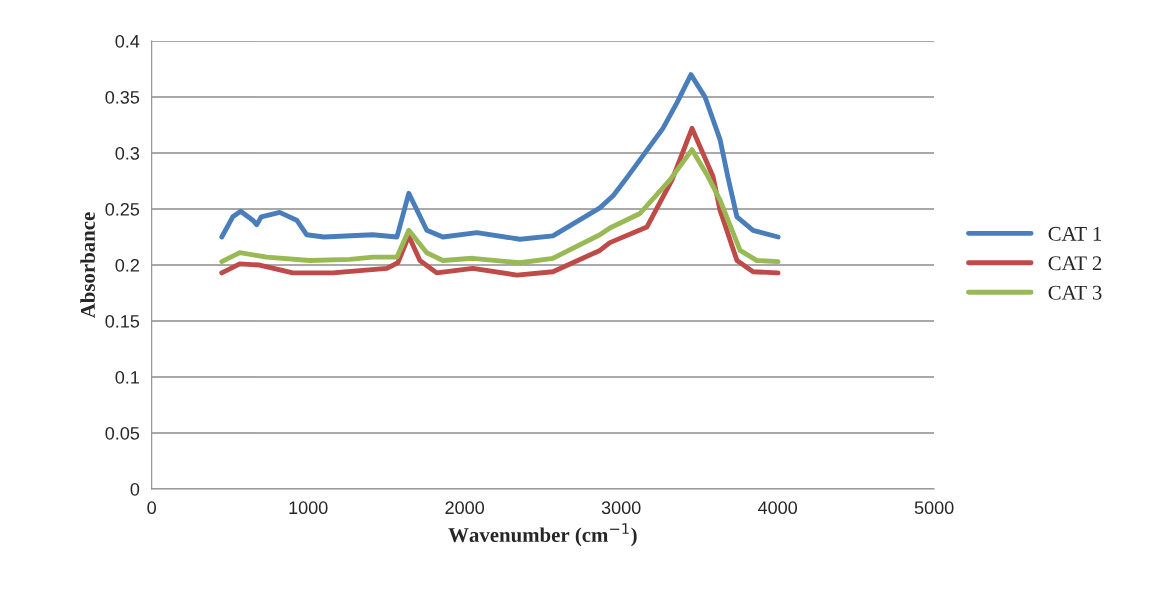 The height and width of the screenshot is (603, 1149). I want to click on legend-label: CAT 2, so click(1075, 263).